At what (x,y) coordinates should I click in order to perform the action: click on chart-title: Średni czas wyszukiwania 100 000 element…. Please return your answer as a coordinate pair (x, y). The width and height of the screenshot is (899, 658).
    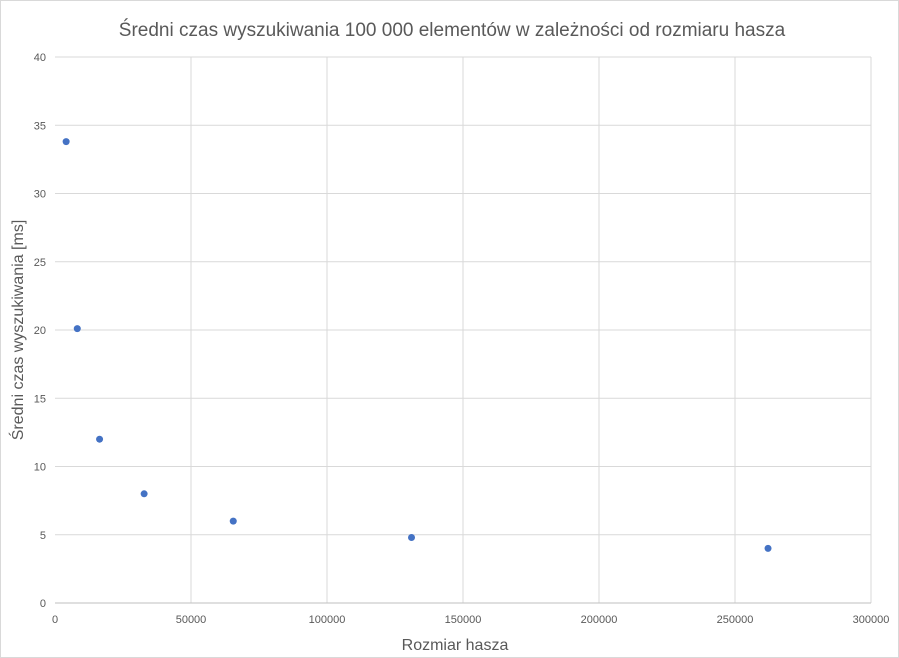
    Looking at the image, I should click on (452, 30).